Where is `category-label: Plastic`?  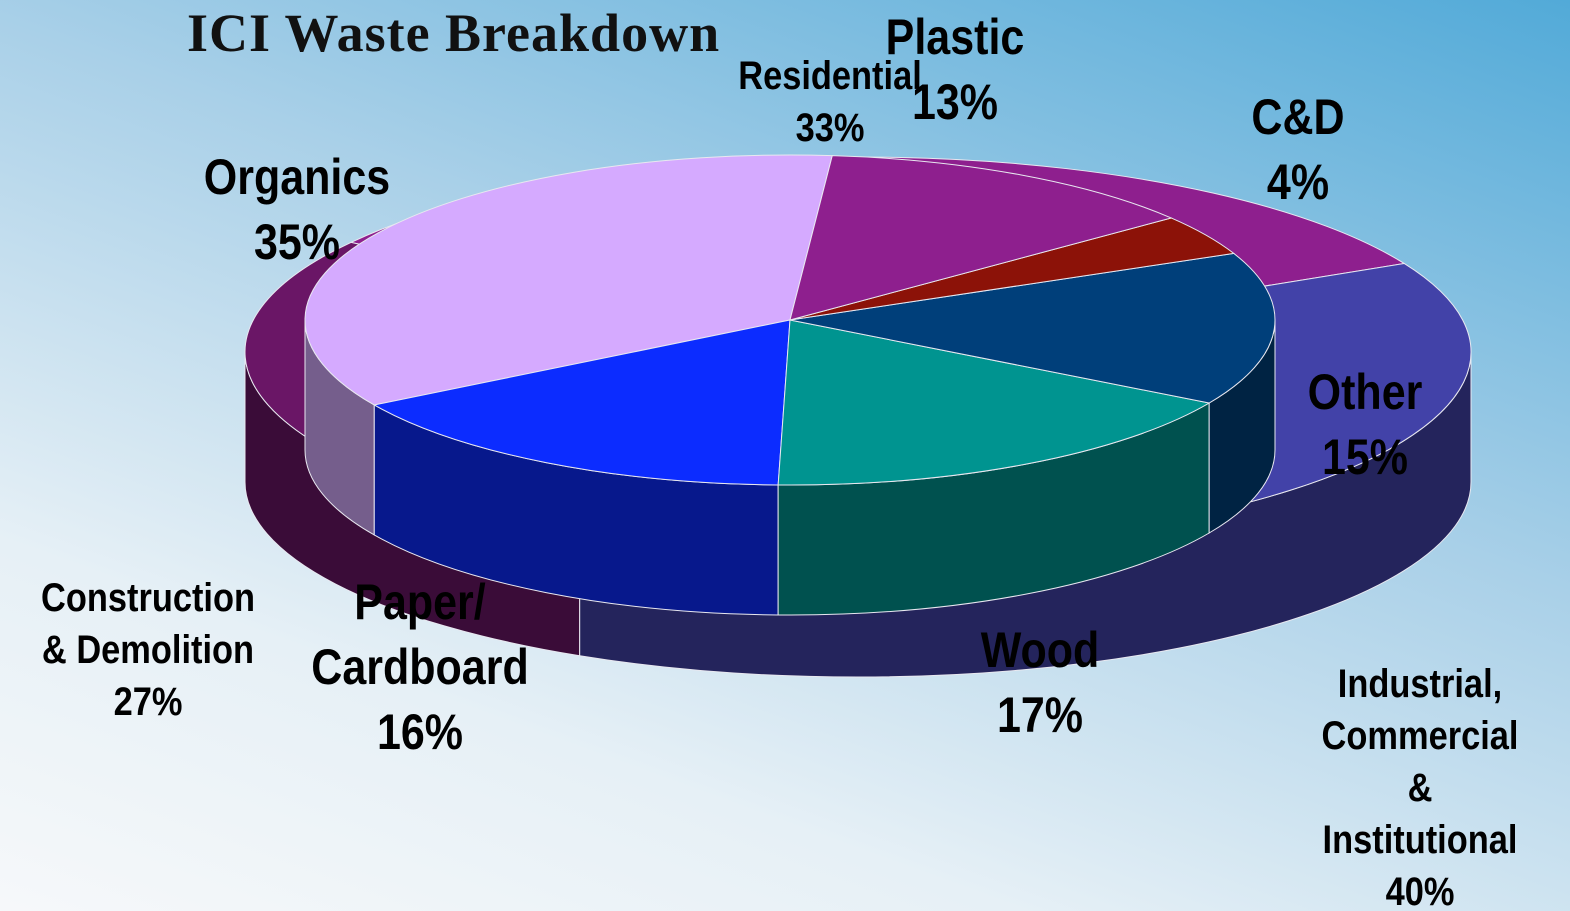 category-label: Plastic is located at coordinates (955, 37).